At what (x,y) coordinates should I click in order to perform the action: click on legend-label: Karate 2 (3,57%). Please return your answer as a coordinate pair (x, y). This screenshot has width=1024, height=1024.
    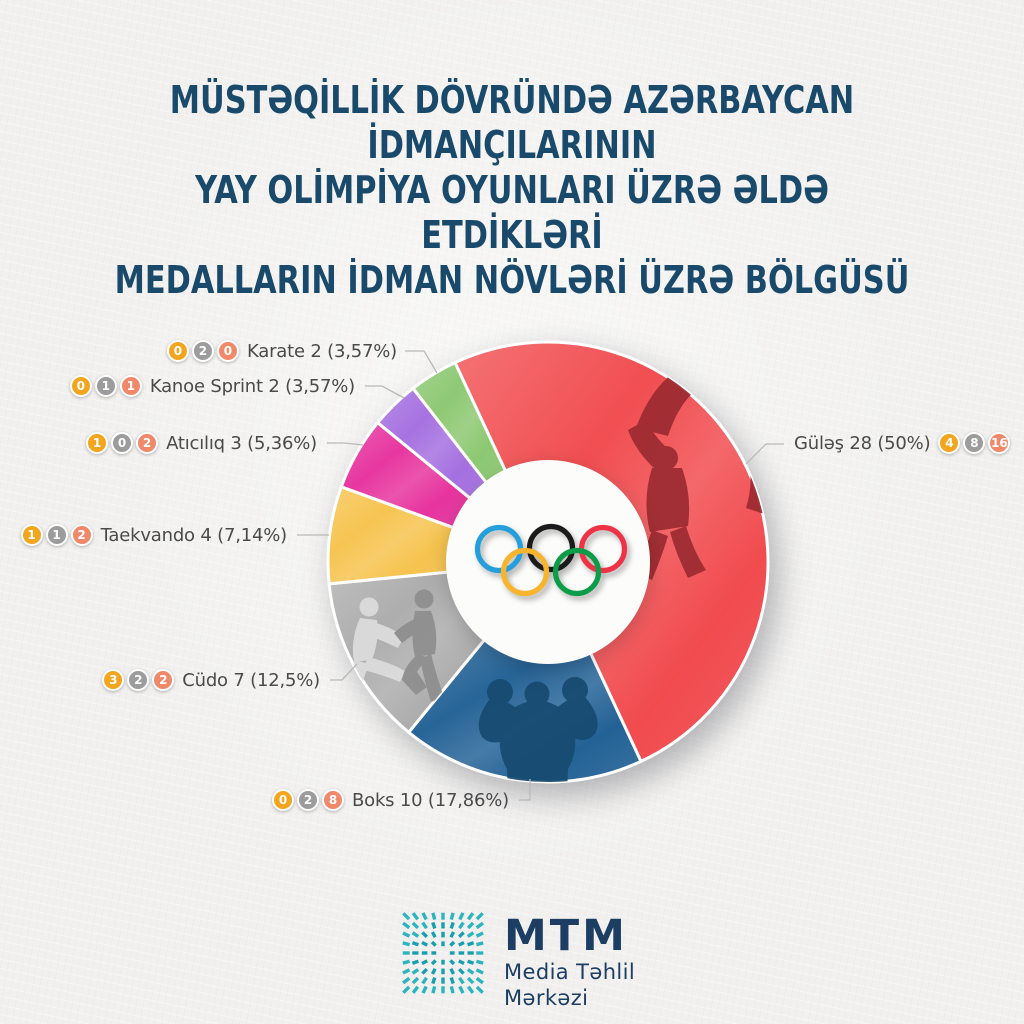
    Looking at the image, I should click on (321, 351).